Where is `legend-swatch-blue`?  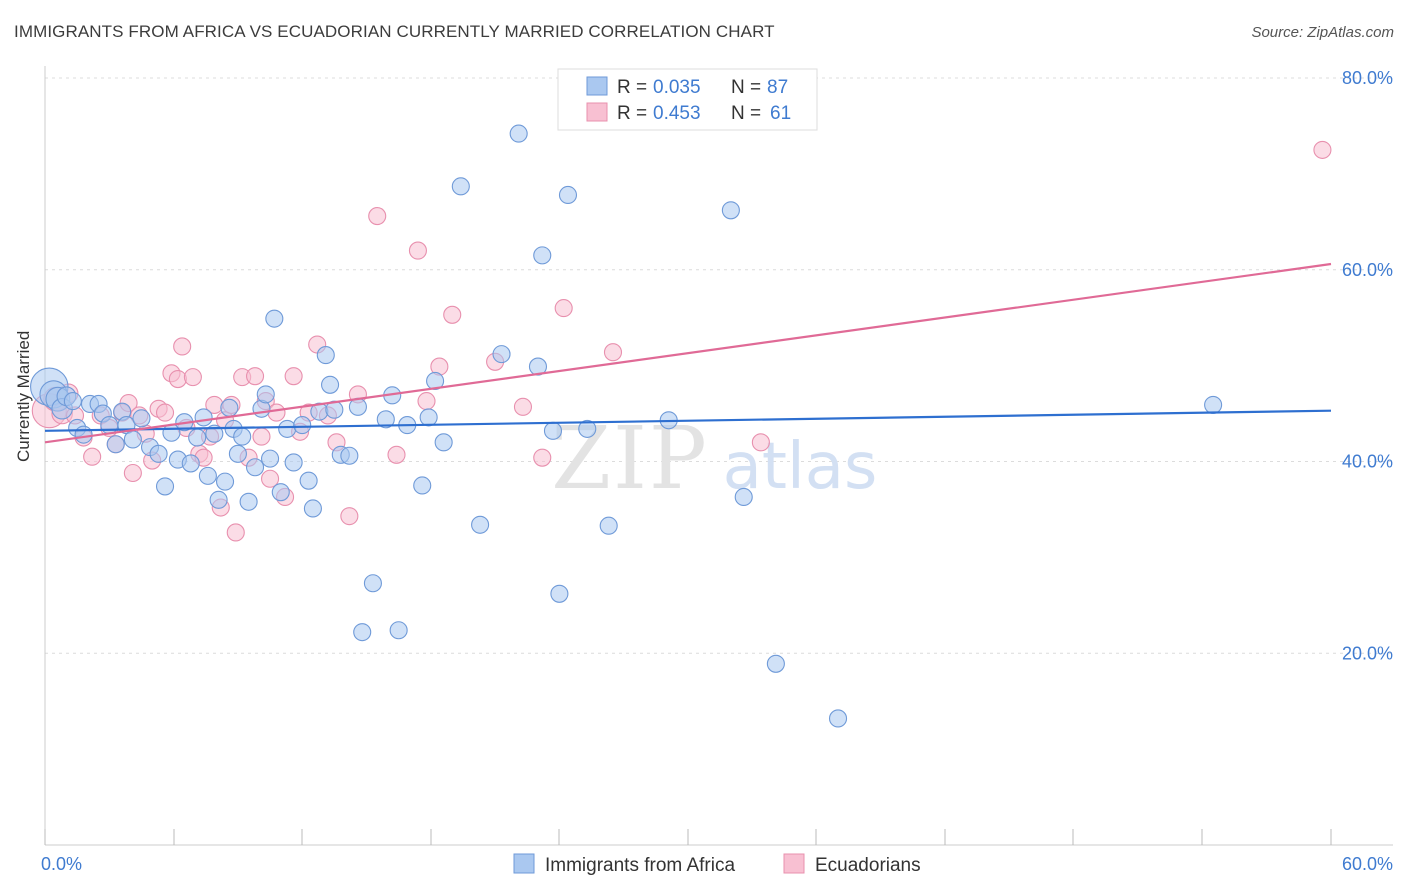 legend-swatch-blue is located at coordinates (597, 86).